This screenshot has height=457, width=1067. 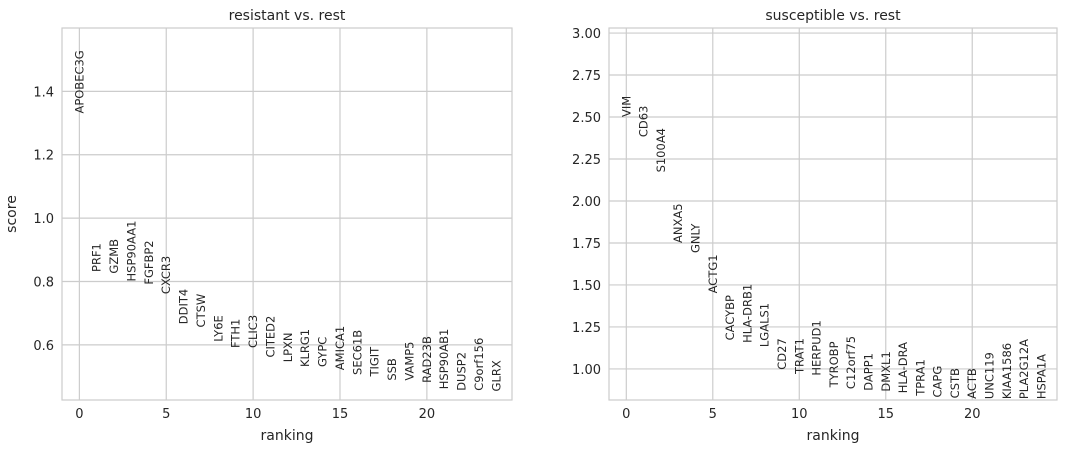 I want to click on gene-label: S100A4, so click(x=661, y=150).